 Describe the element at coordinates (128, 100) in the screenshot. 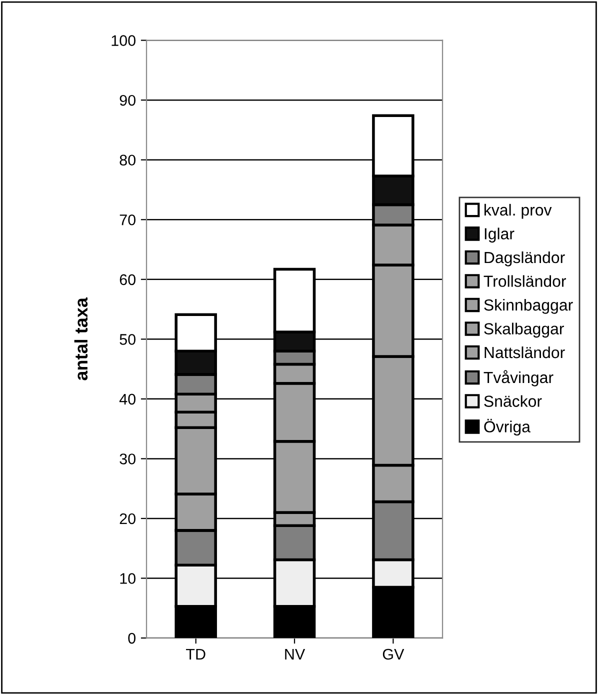

I see `y-tick-label: 90` at that location.